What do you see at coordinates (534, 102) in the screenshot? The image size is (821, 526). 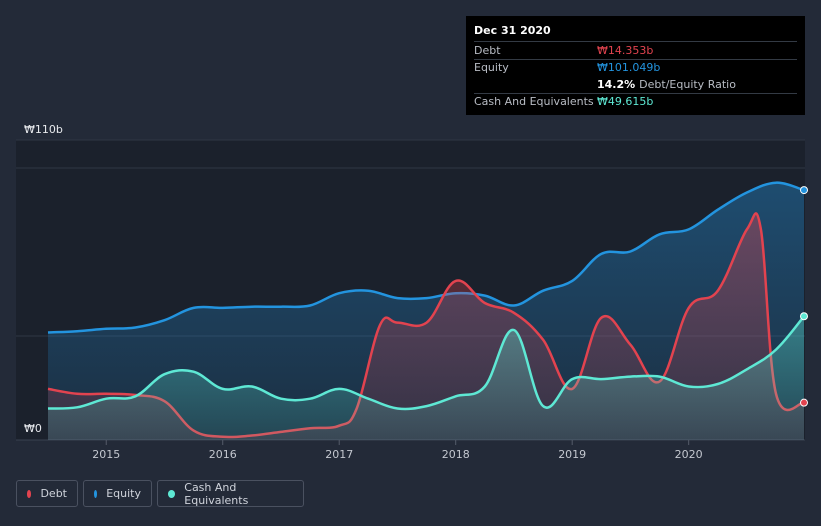 I see `tooltip-cash-label: Cash And Equivalents` at bounding box center [534, 102].